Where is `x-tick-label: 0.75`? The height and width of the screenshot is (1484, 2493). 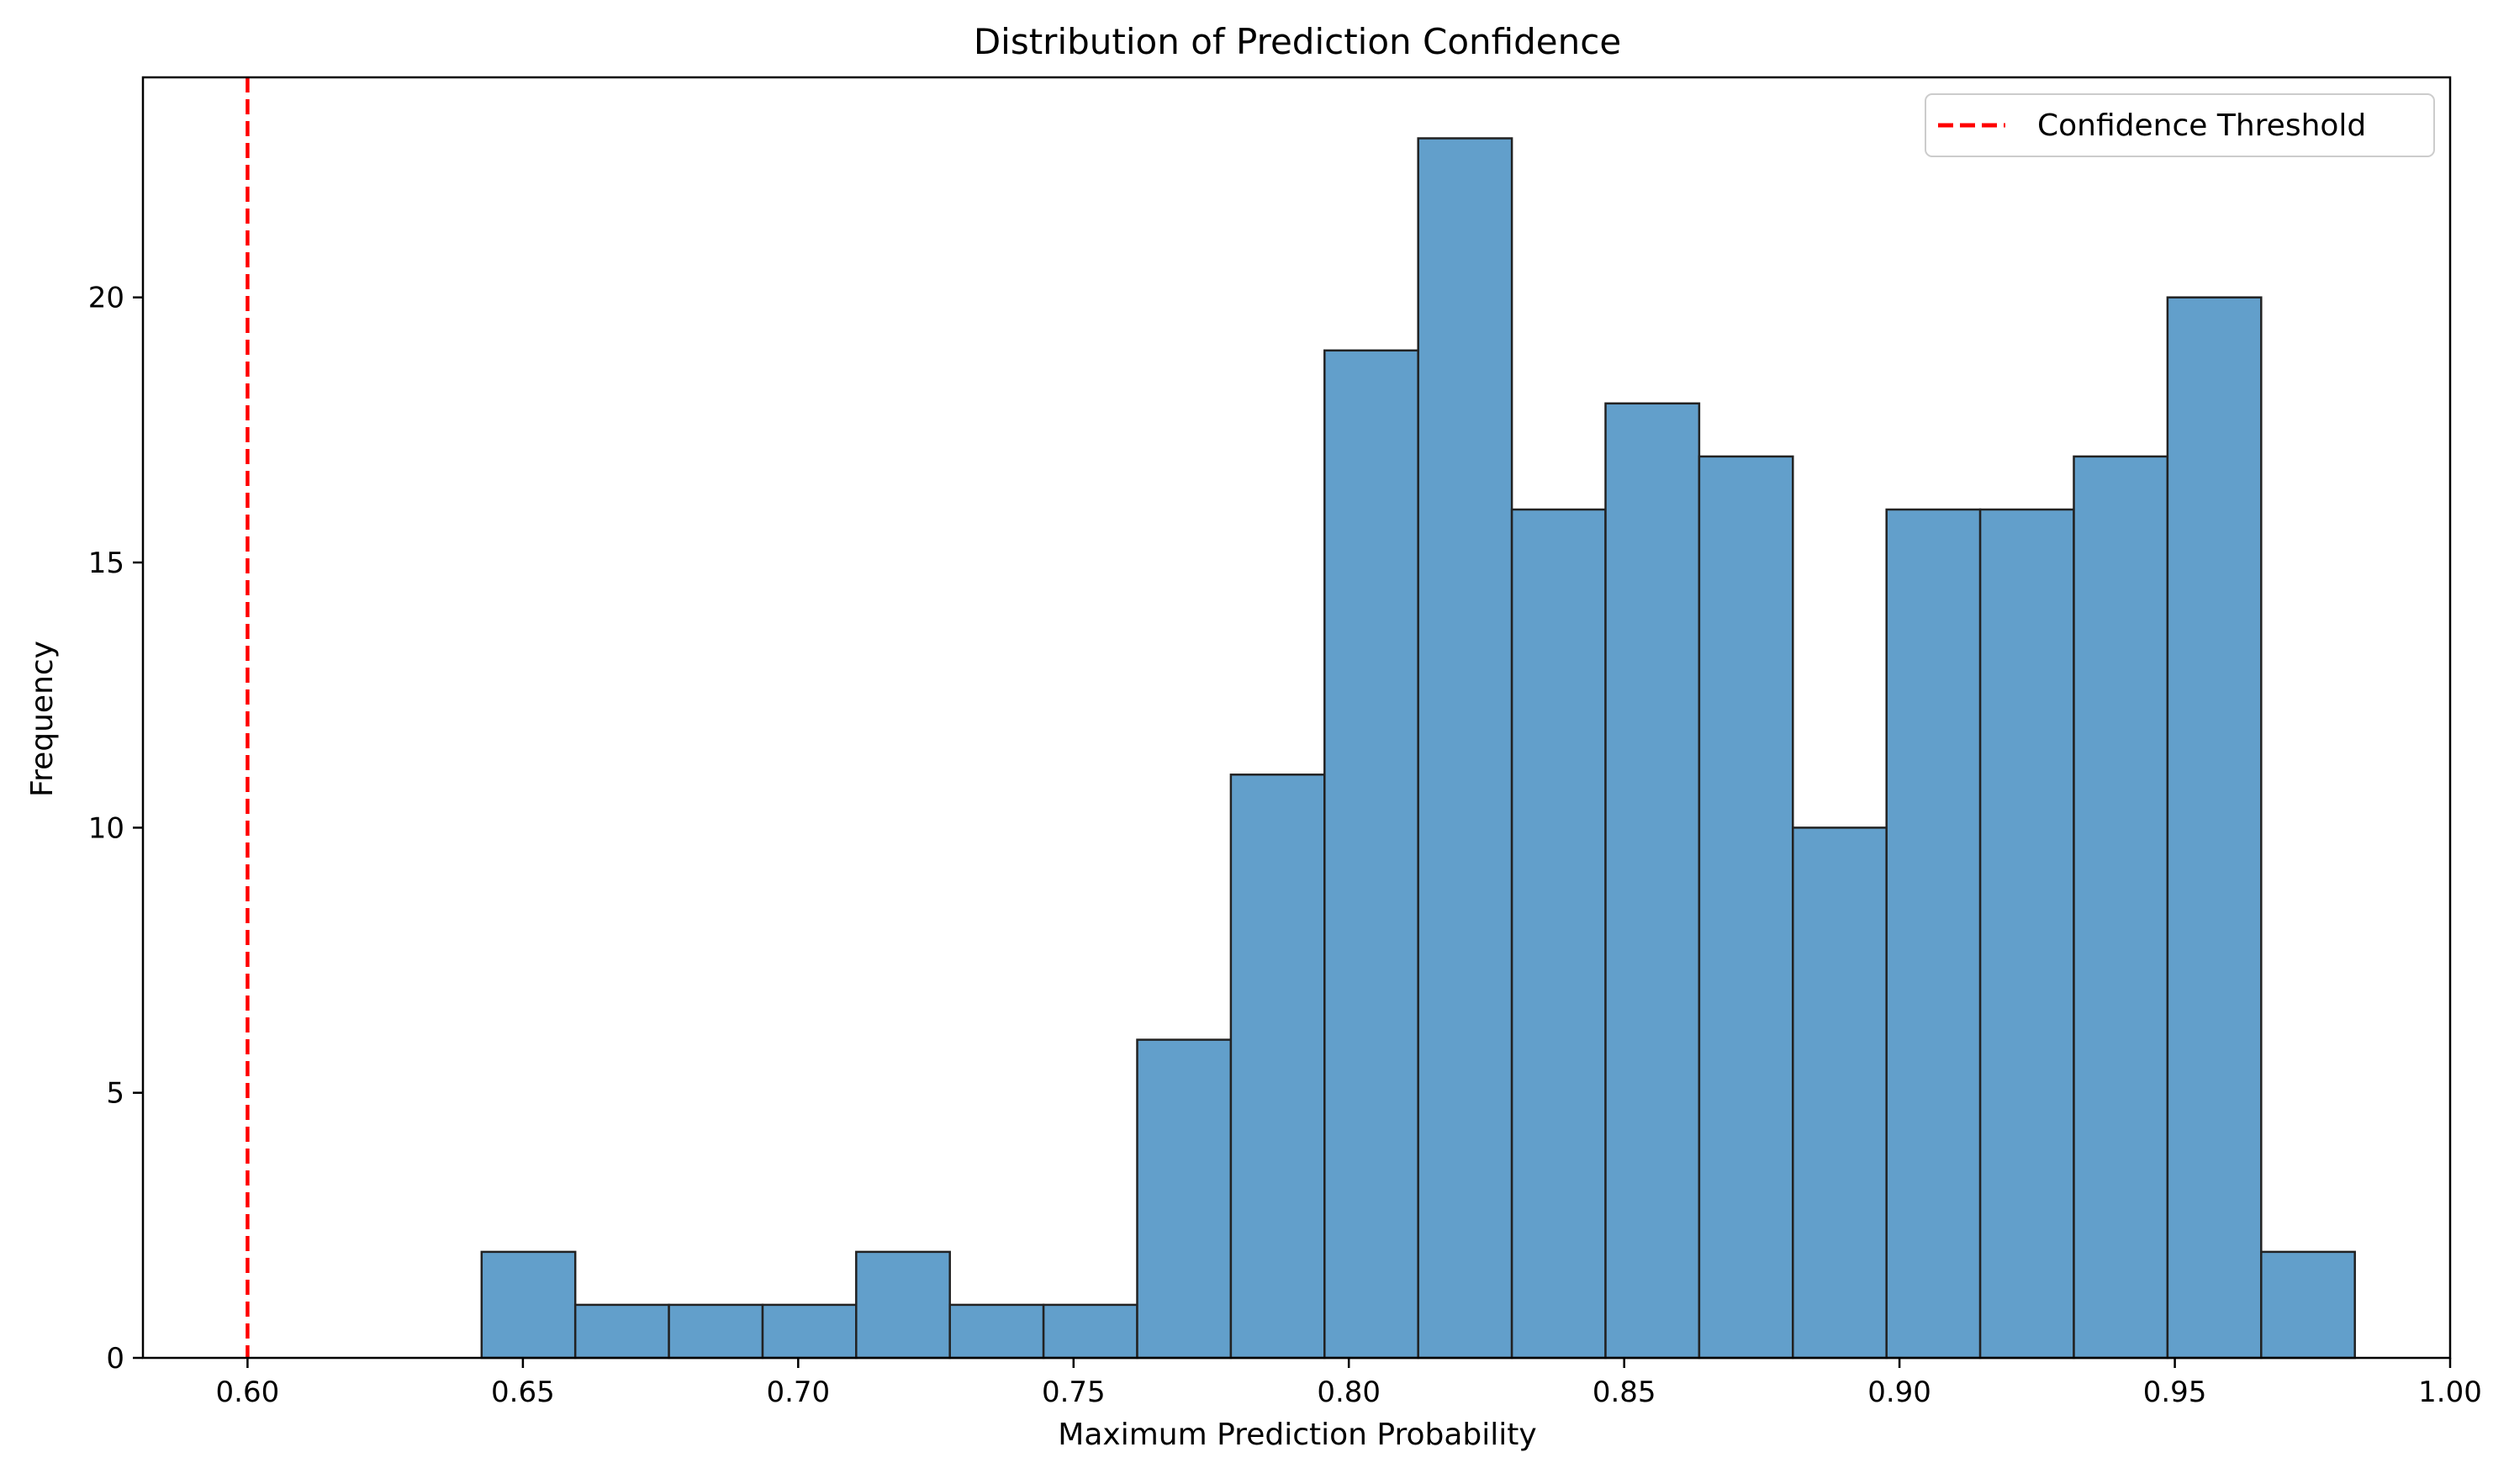 x-tick-label: 0.75 is located at coordinates (1074, 1392).